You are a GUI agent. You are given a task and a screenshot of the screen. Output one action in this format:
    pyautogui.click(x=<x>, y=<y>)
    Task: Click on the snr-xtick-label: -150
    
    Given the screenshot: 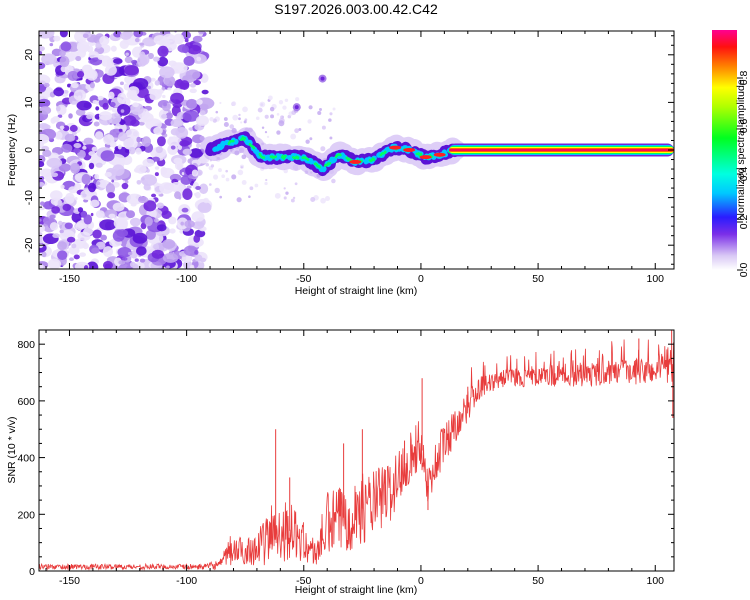 What is the action you would take?
    pyautogui.click(x=69, y=581)
    